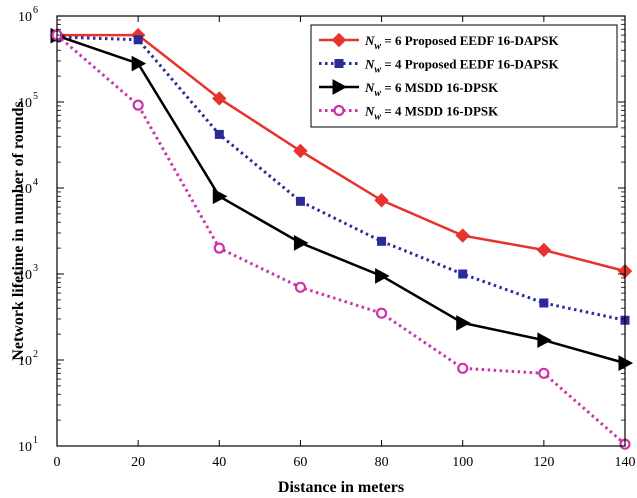 This screenshot has height=498, width=637. I want to click on legend-entry: Nw = 4 MSDD 16-DPSK, so click(409, 113).